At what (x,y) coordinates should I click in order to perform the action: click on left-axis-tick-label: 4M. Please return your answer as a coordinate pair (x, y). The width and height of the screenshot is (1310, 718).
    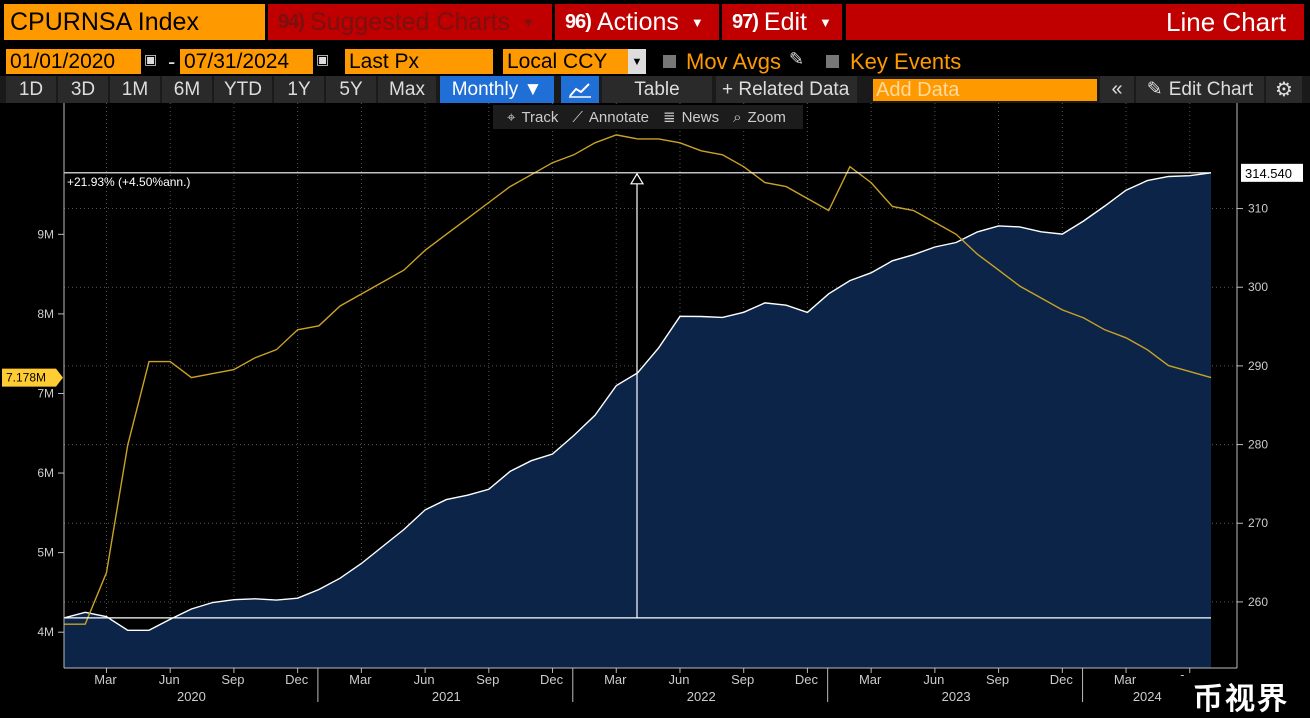
    Looking at the image, I should click on (45, 632).